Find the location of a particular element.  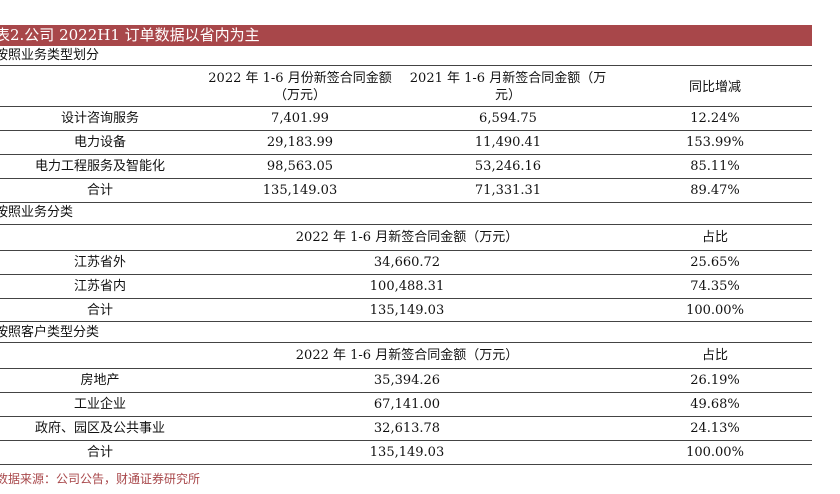

table-row: 政府、园区及公共事业 32,613.78 24.13% is located at coordinates (406, 428).